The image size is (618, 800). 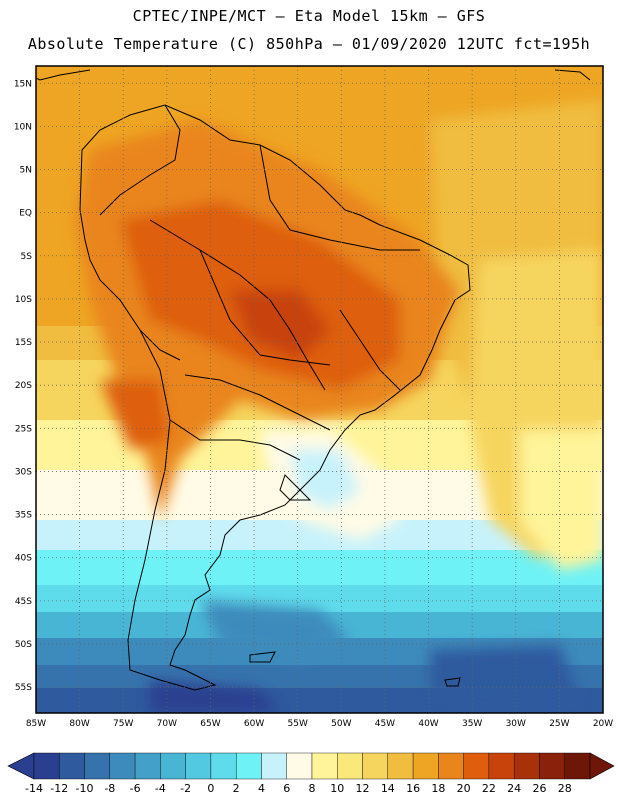 What do you see at coordinates (36, 724) in the screenshot?
I see `longitude-tick-label: 85W` at bounding box center [36, 724].